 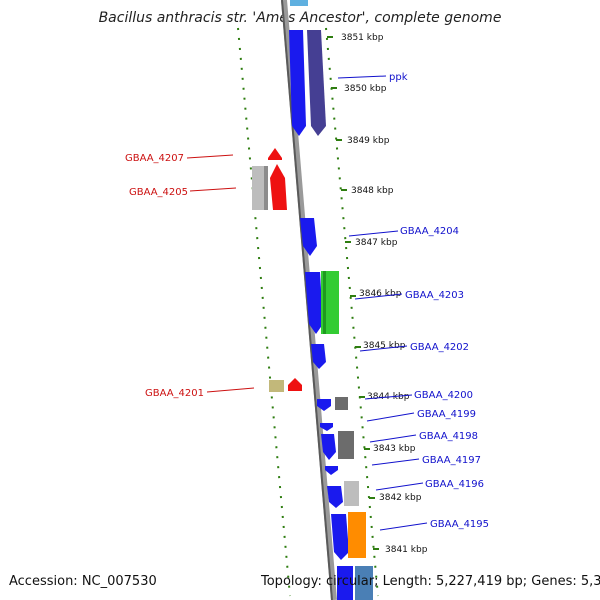 What do you see at coordinates (362, 38) in the screenshot?
I see `kbp-label: 3851 kbp` at bounding box center [362, 38].